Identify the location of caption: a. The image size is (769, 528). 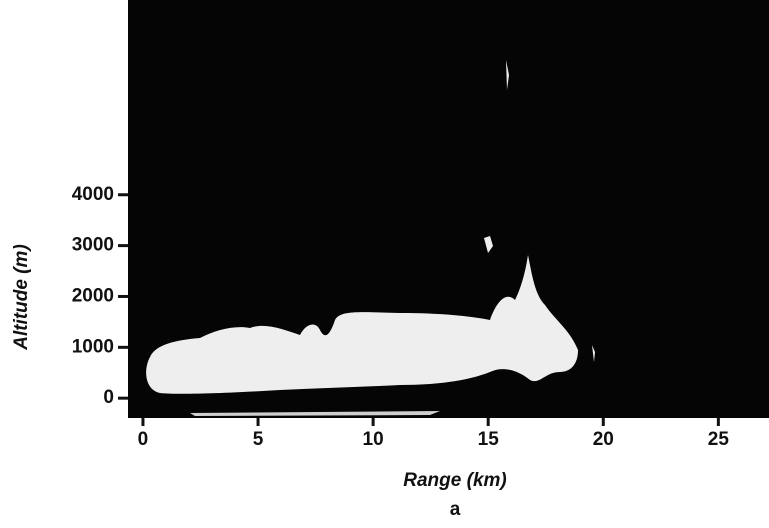
(455, 509).